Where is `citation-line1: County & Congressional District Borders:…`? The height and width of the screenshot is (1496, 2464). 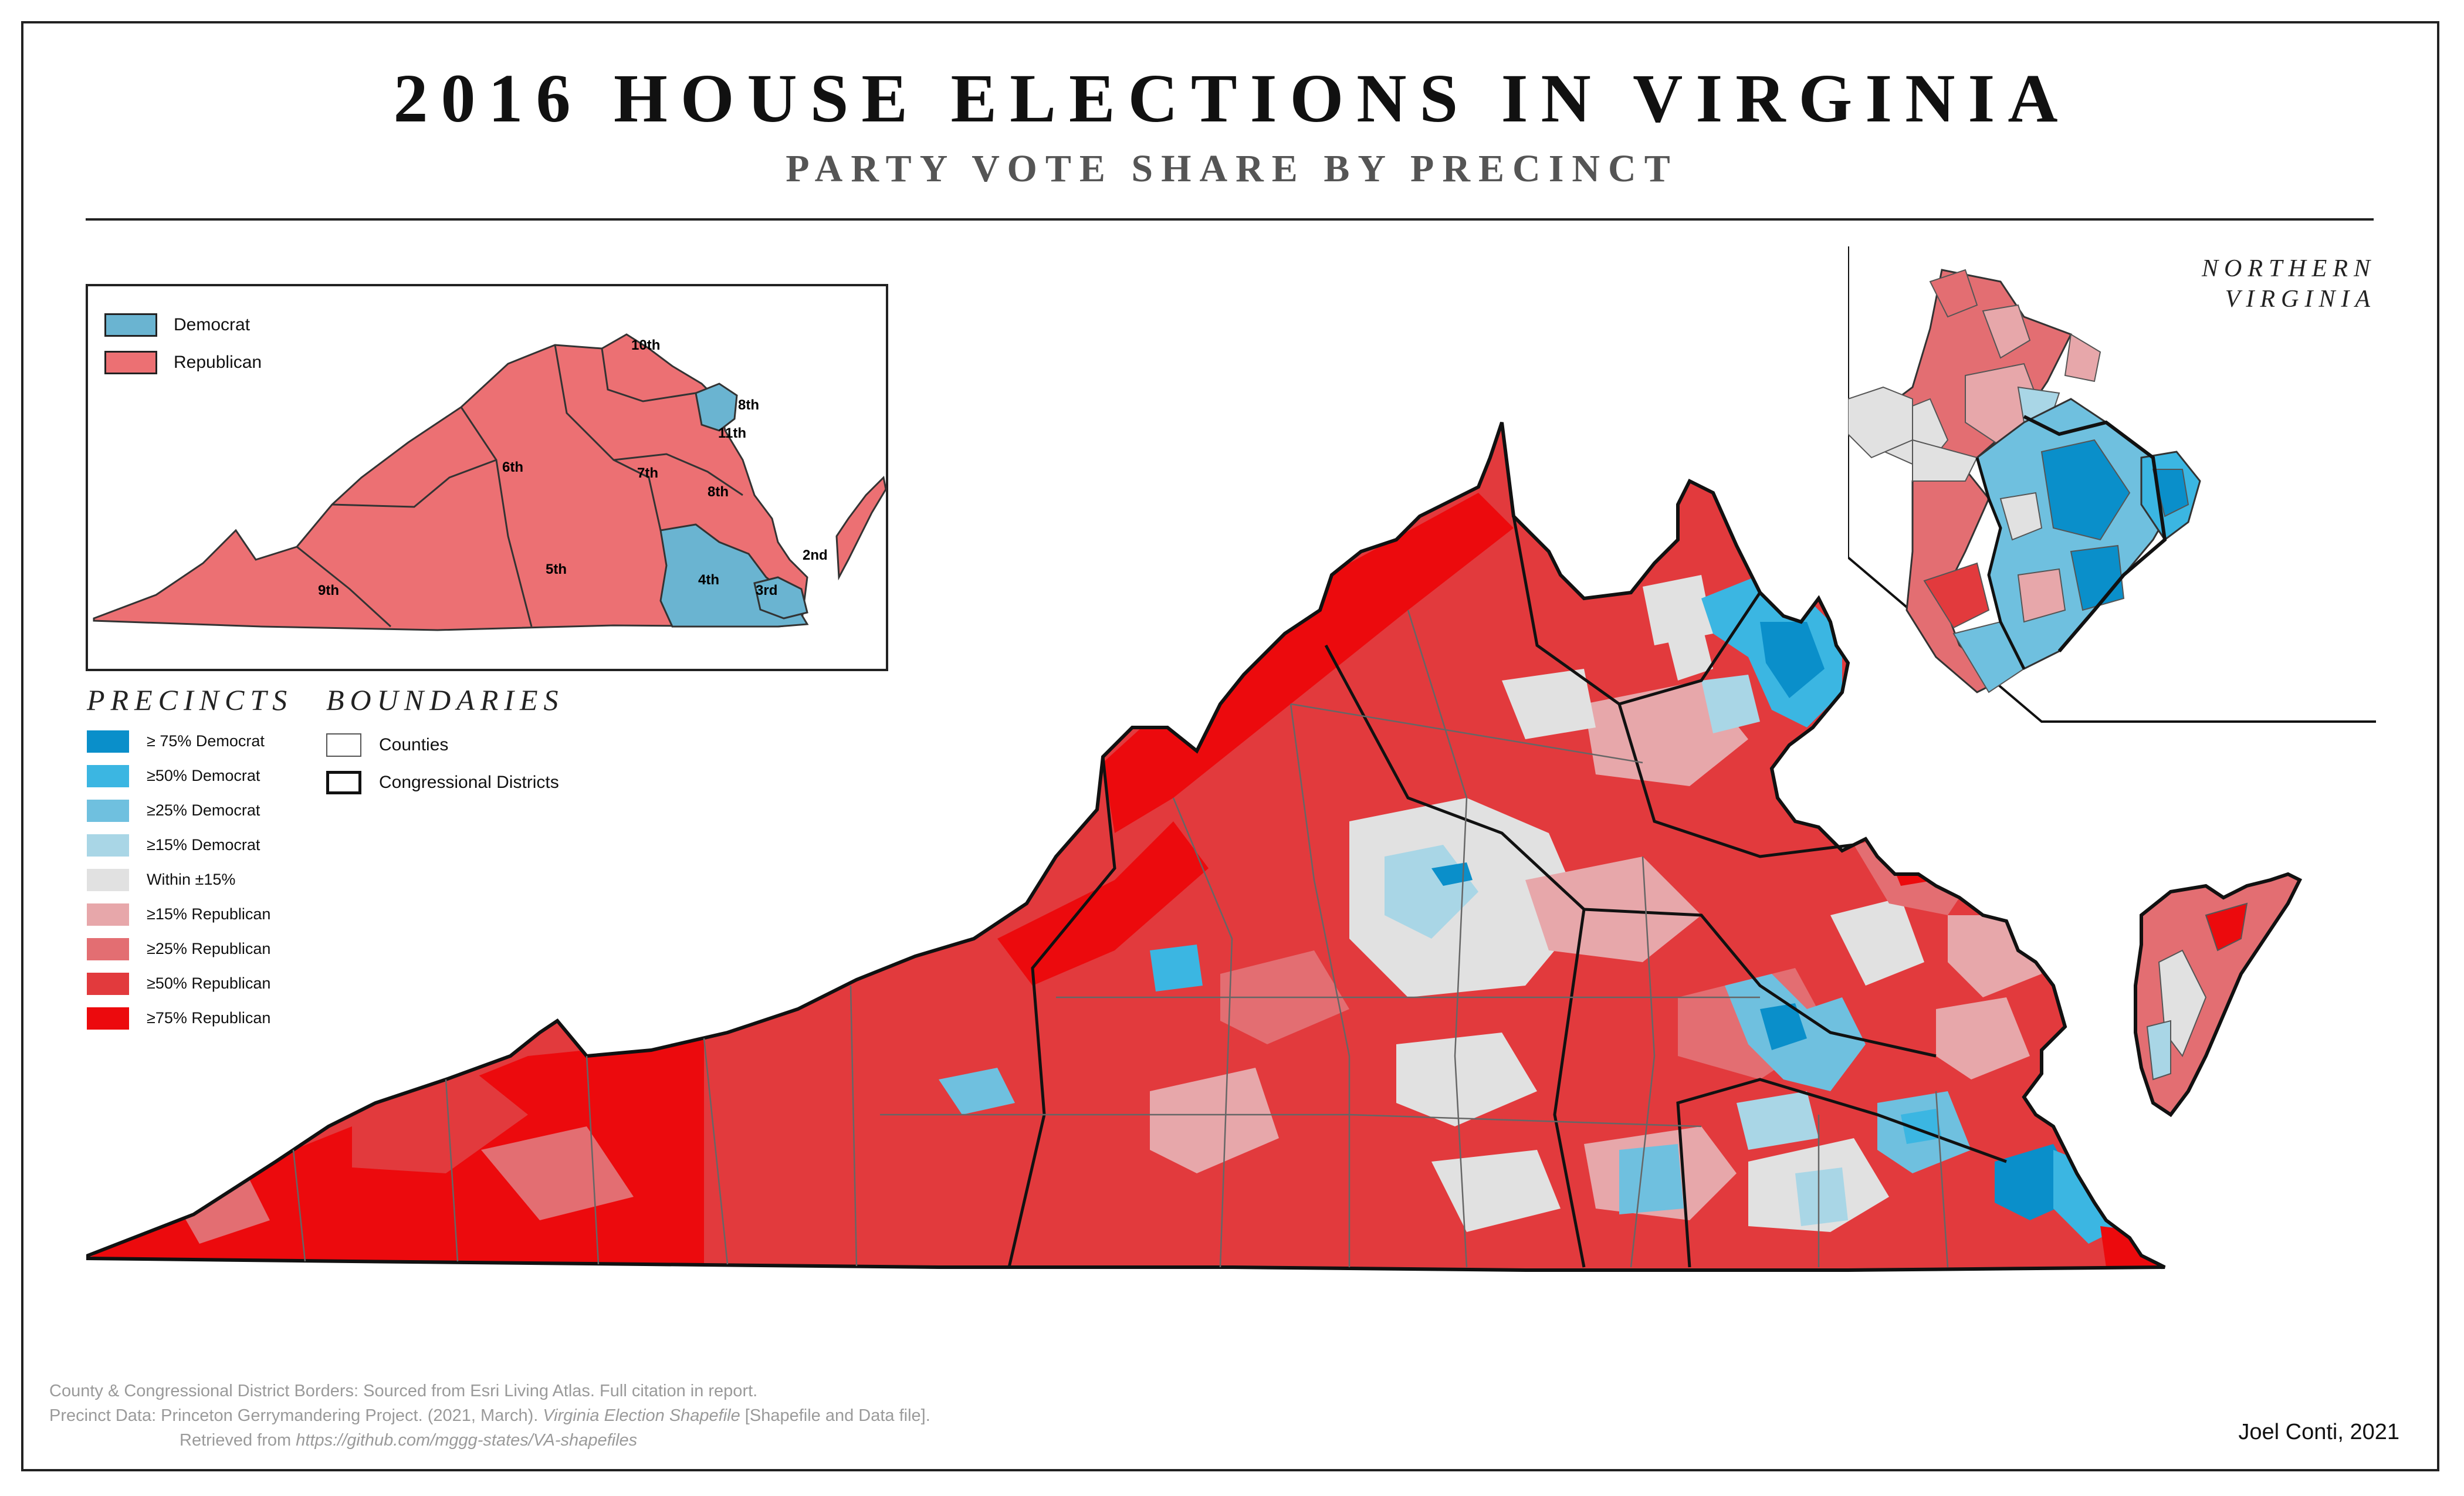
citation-line1: County & Congressional District Borders:… is located at coordinates (403, 1391).